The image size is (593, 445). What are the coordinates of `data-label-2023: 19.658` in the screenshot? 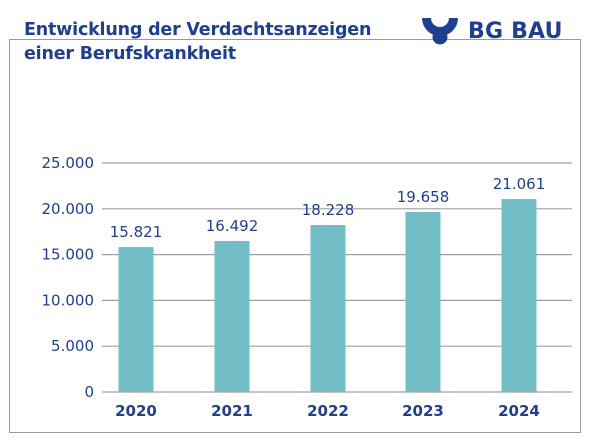 It's located at (423, 197).